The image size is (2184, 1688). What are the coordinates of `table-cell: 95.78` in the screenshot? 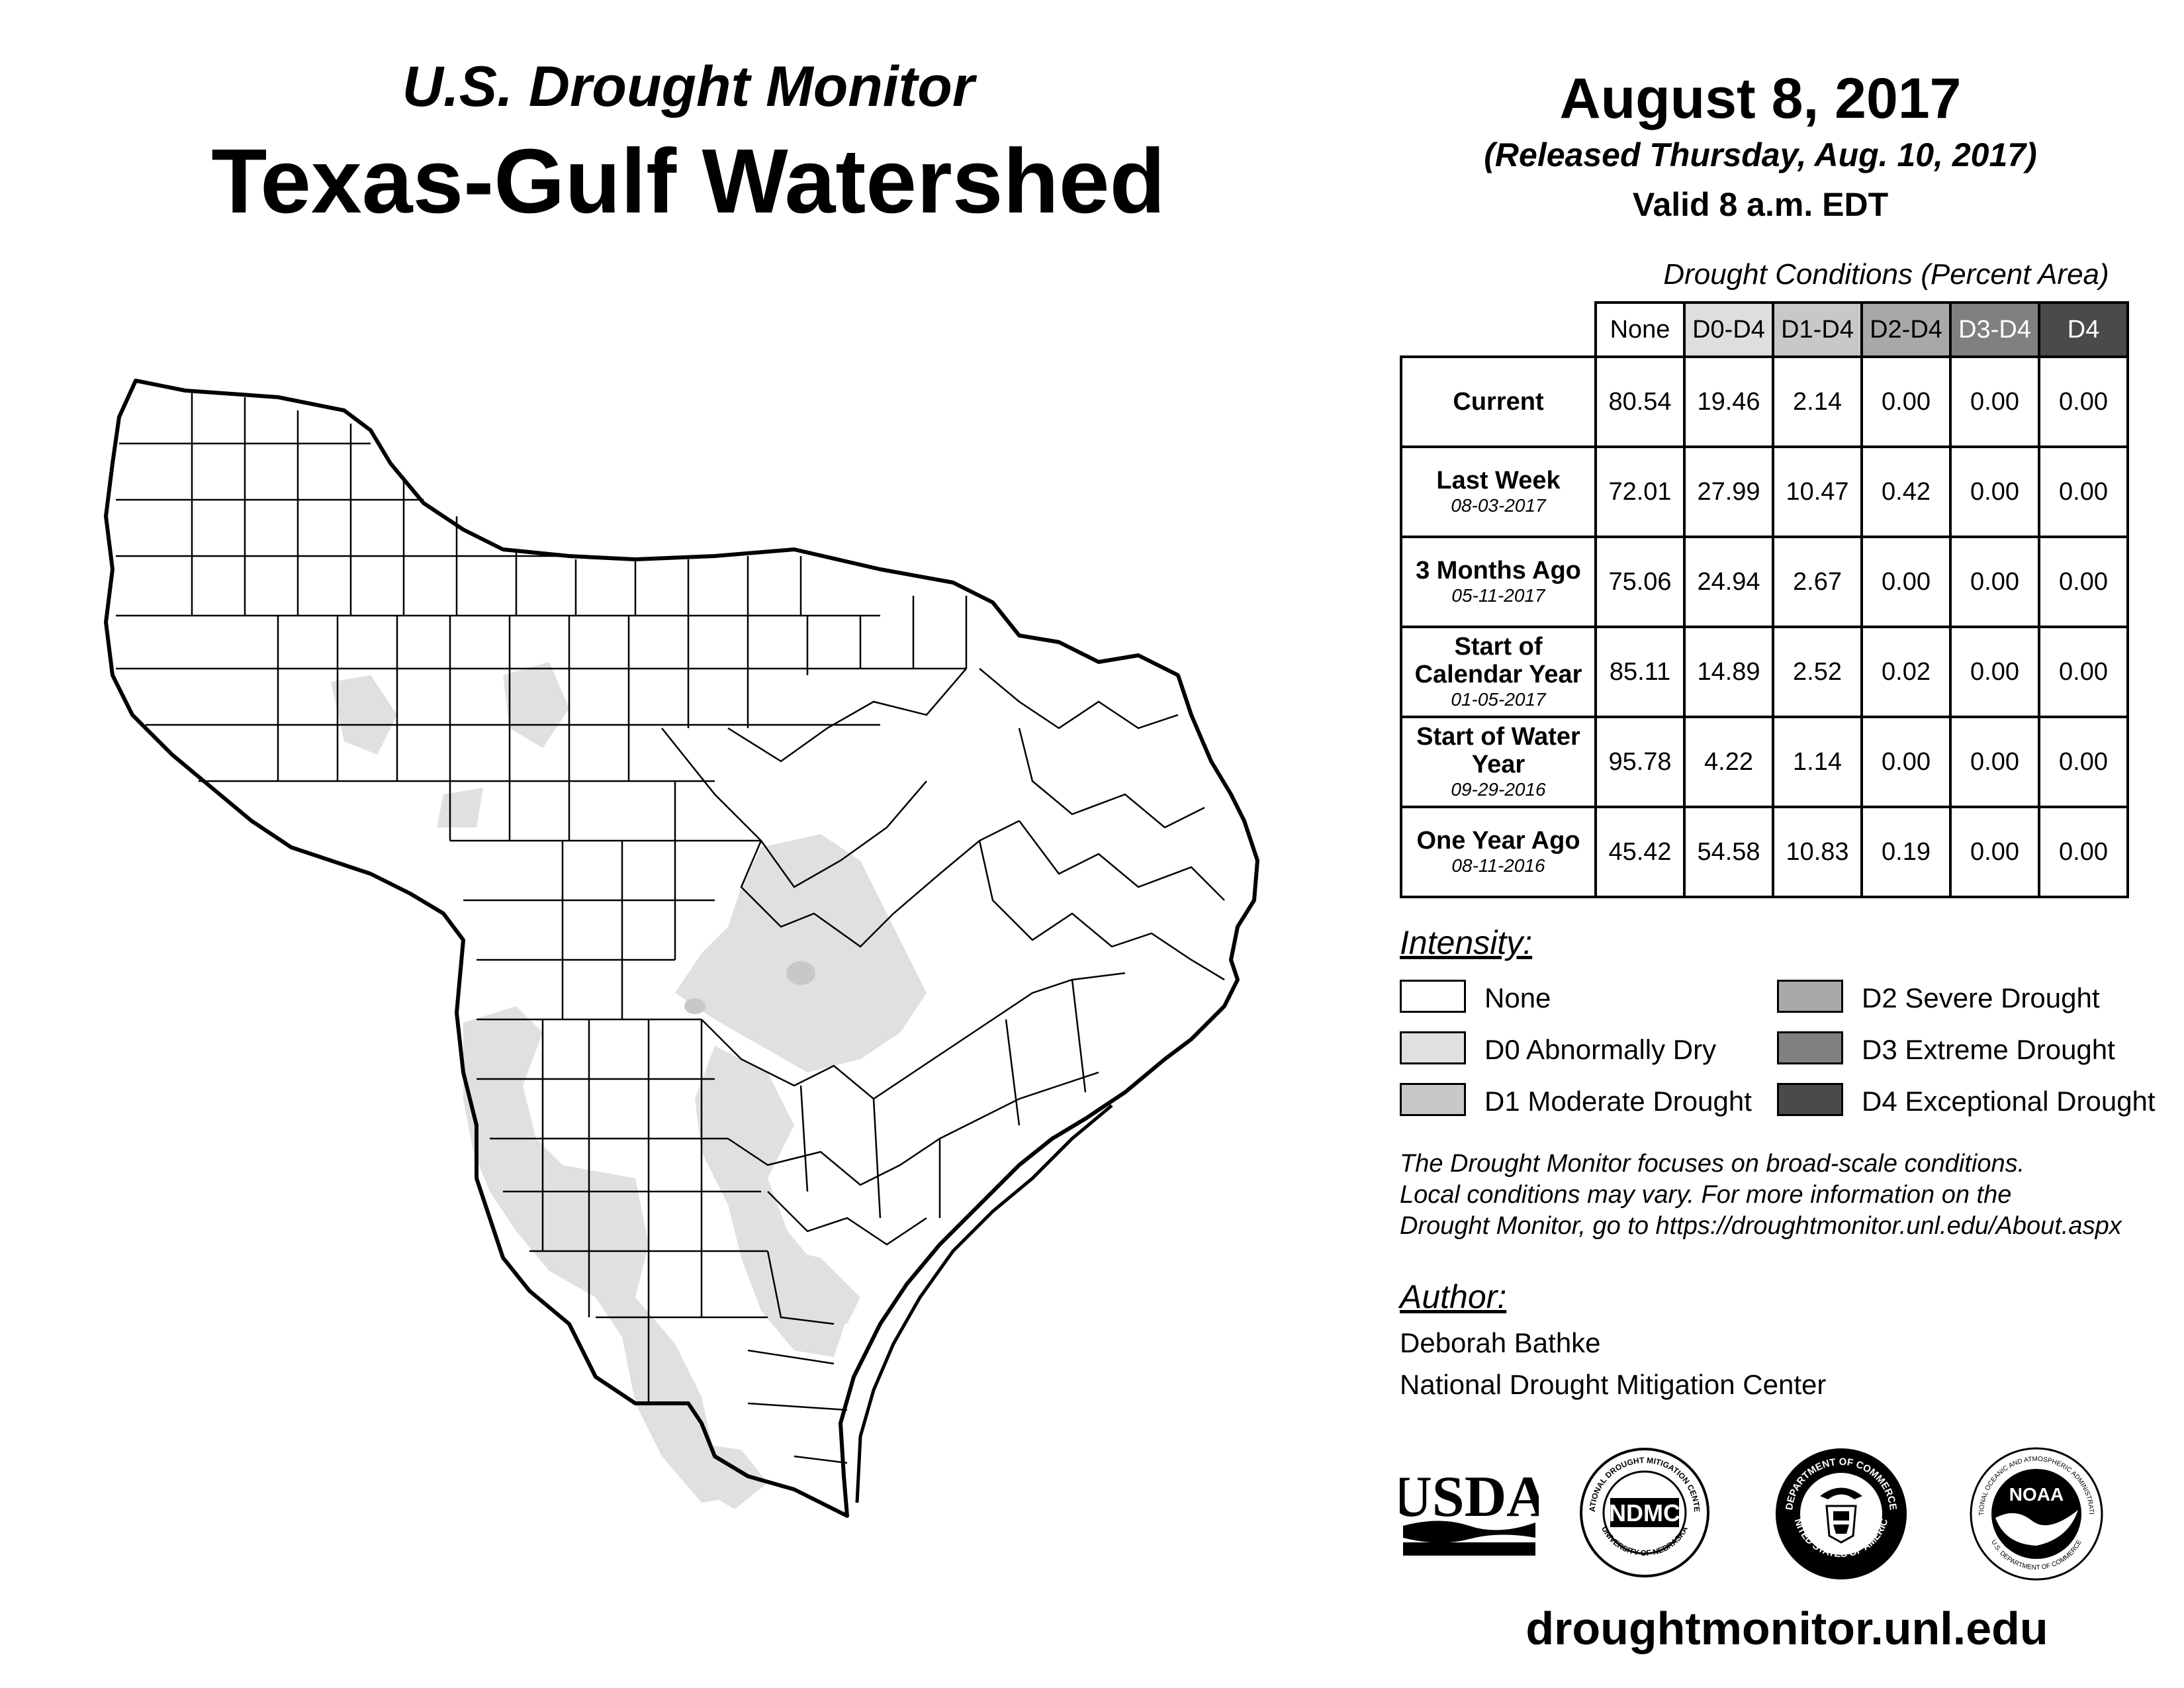 It's located at (1640, 762).